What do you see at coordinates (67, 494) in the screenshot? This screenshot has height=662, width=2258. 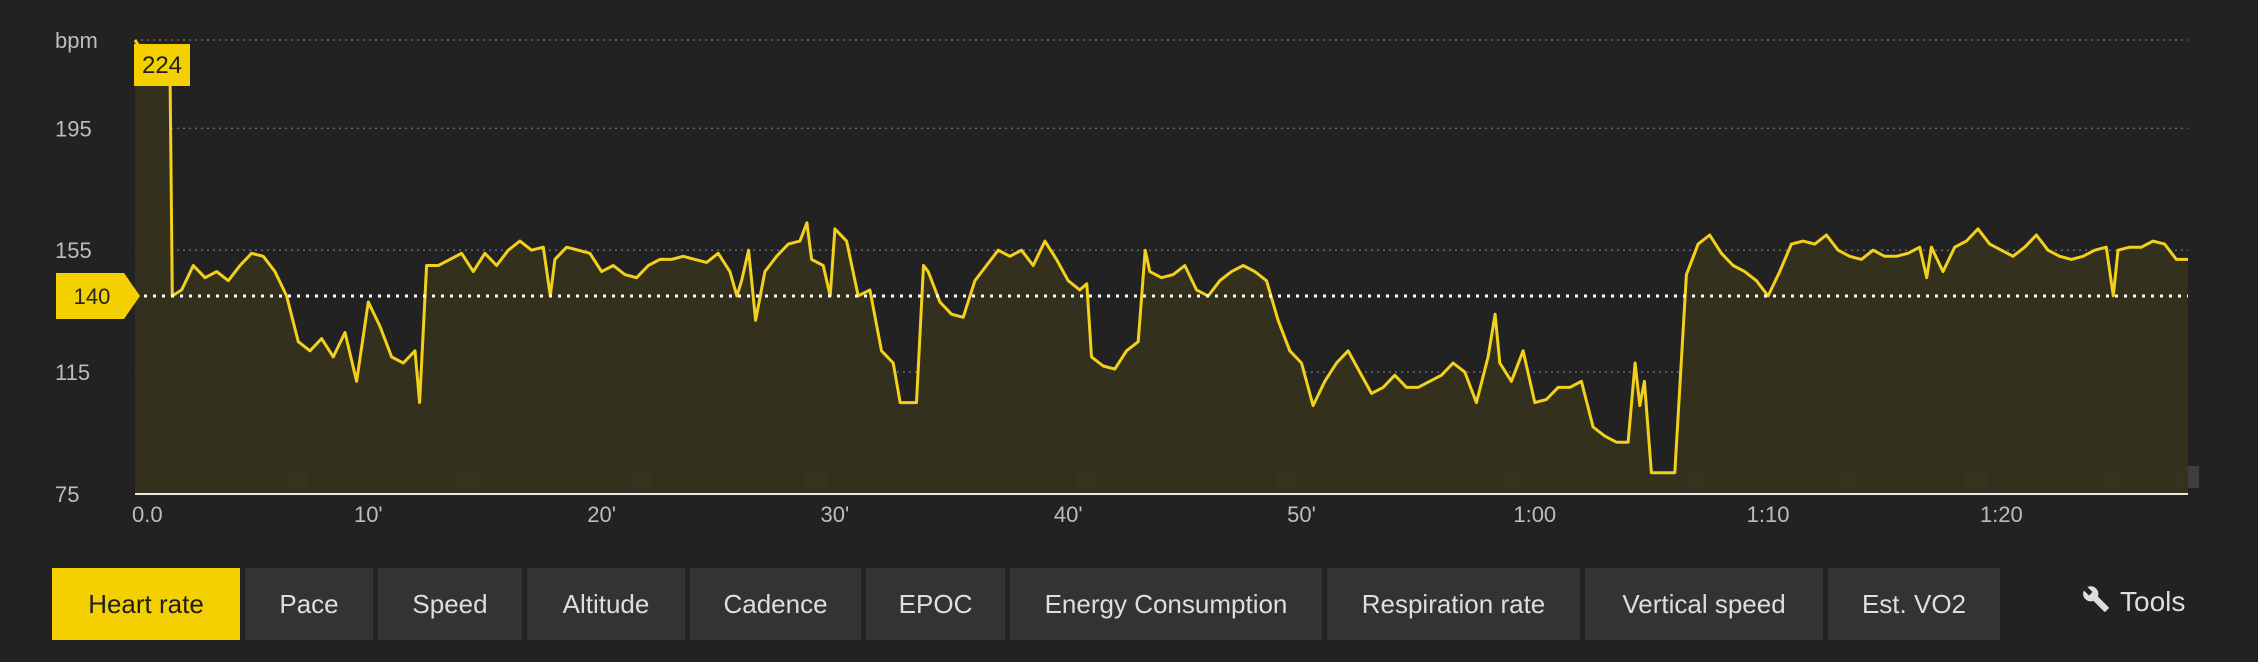 I see `y-tick-label: 75` at bounding box center [67, 494].